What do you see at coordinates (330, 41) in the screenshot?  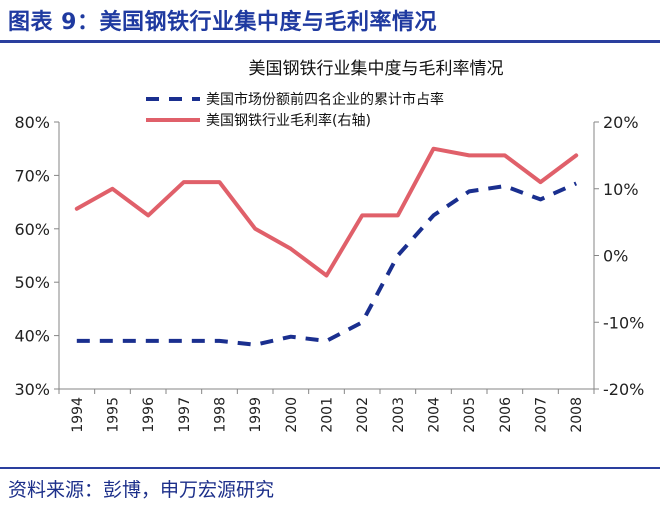 I see `header-rule` at bounding box center [330, 41].